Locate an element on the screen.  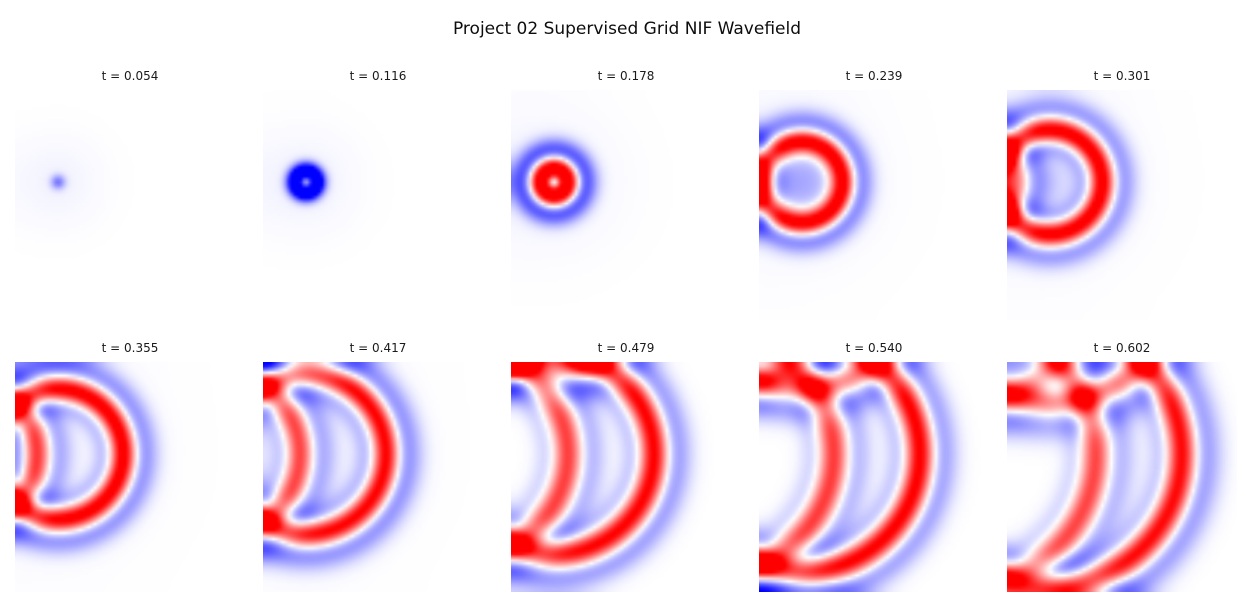
wavefield-panel: t = 0.540 is located at coordinates (874, 463).